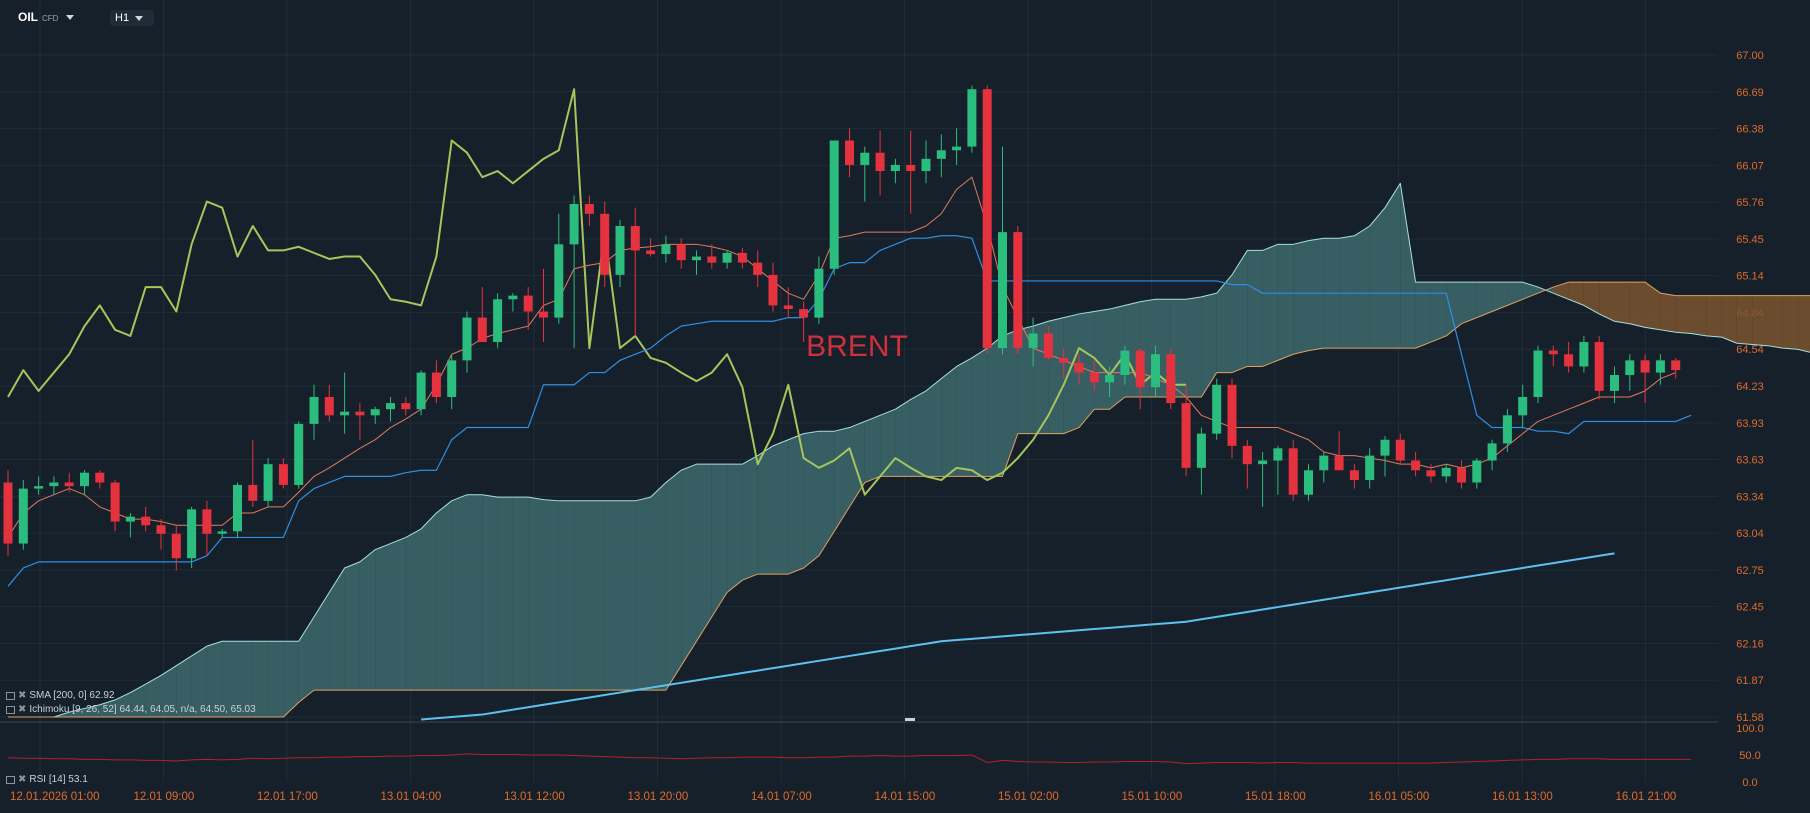  I want to click on x-tick-label: 13.01 04:00, so click(411, 797).